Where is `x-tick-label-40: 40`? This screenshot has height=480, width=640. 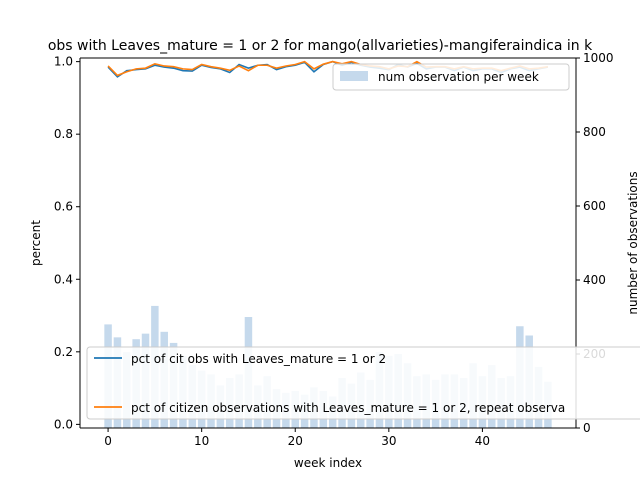
x-tick-label-40: 40 is located at coordinates (482, 441).